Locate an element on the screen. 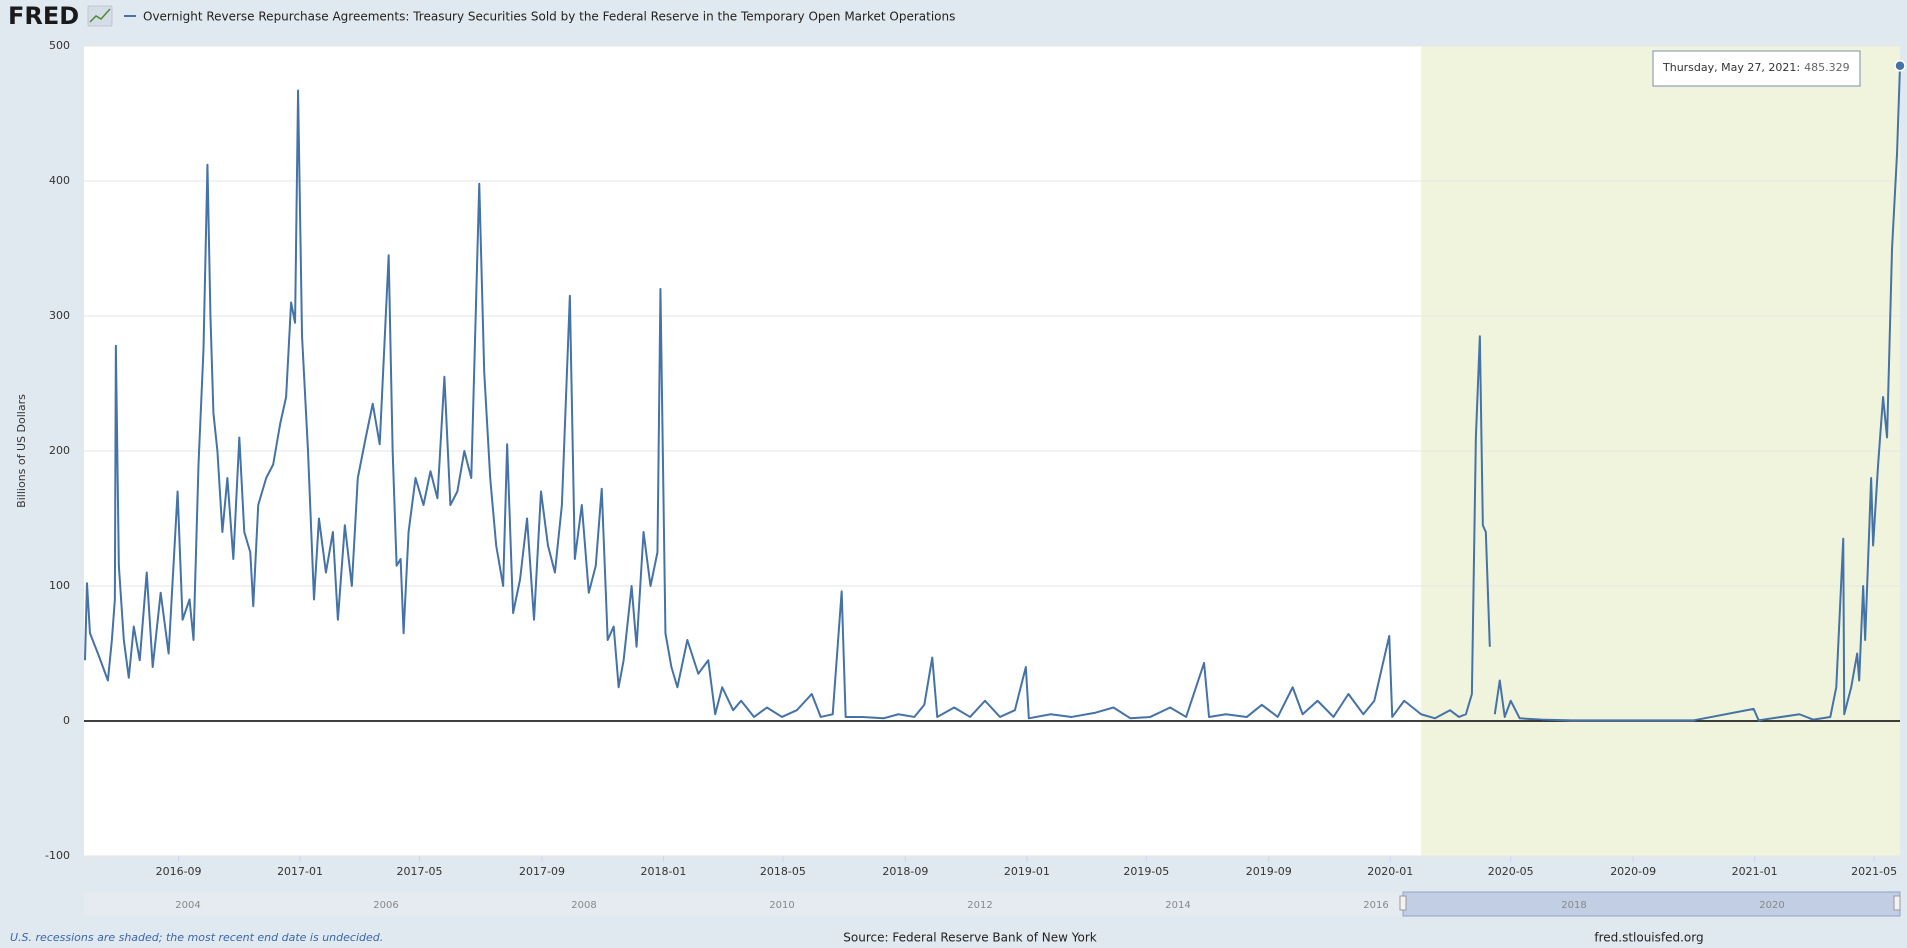 This screenshot has width=1907, height=948. y-tick-label: 100 is located at coordinates (59, 585).